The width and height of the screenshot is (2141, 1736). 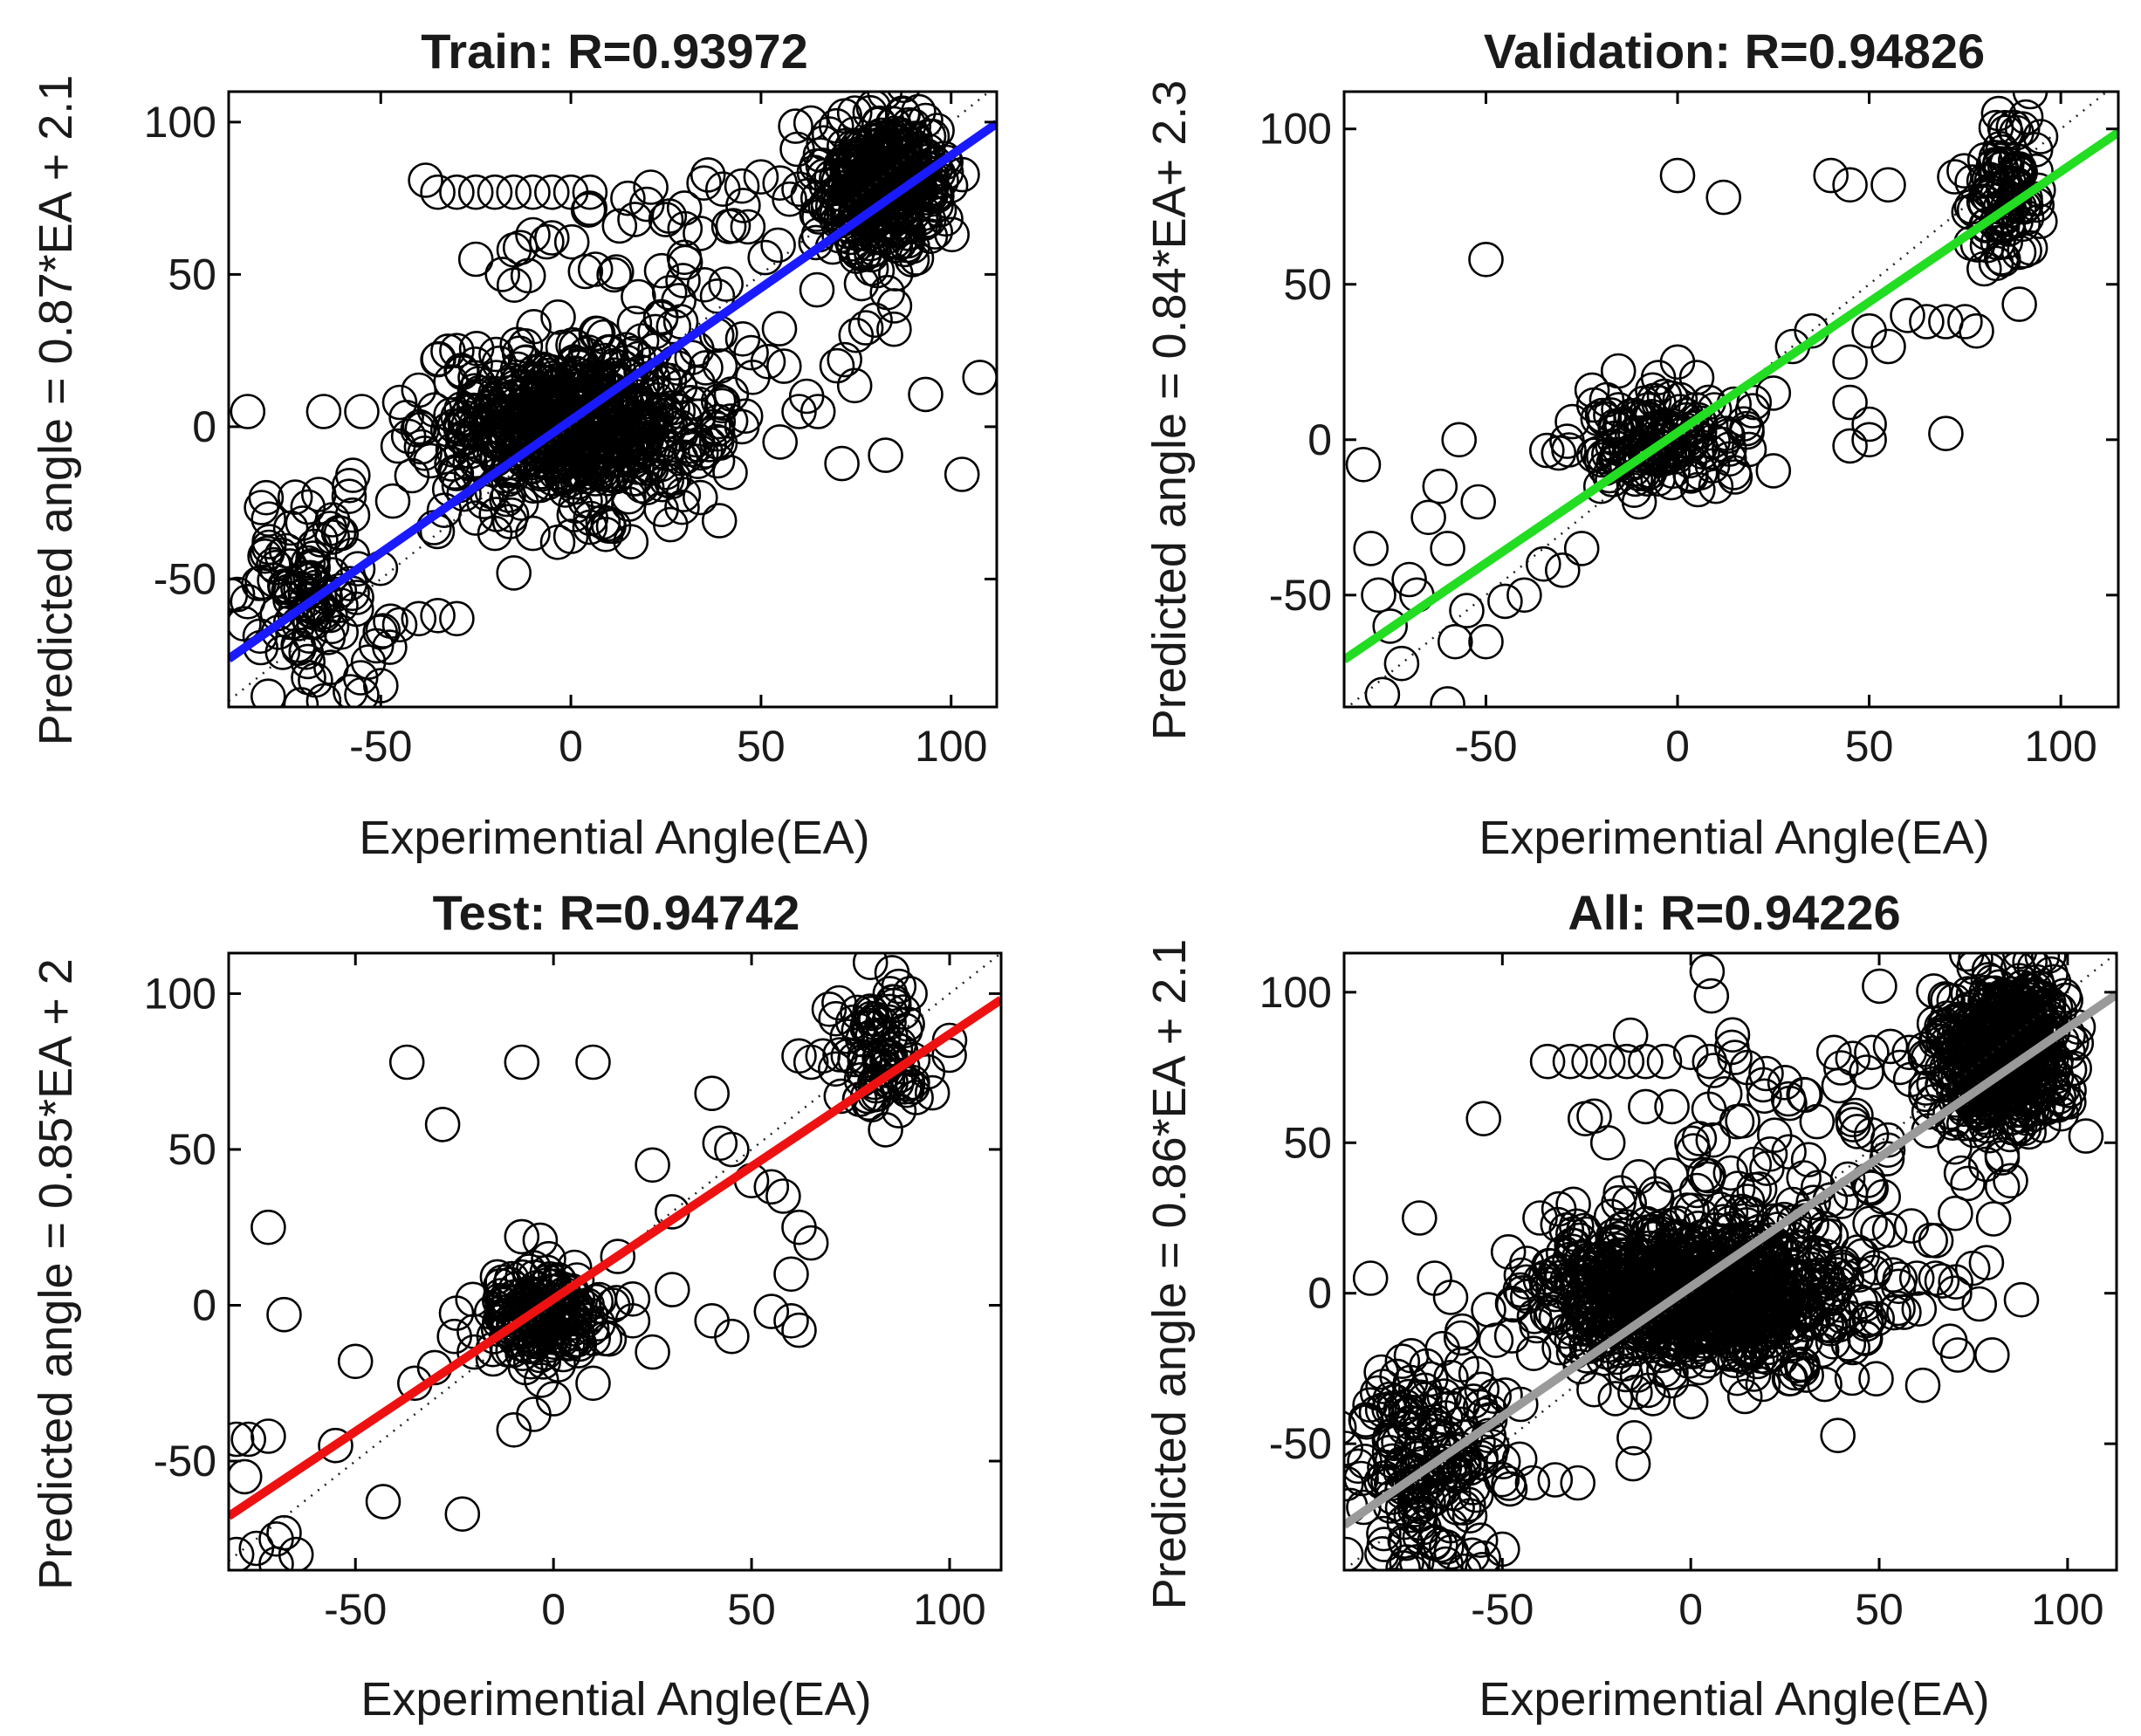 I want to click on test-xtick-label: 100, so click(x=949, y=1610).